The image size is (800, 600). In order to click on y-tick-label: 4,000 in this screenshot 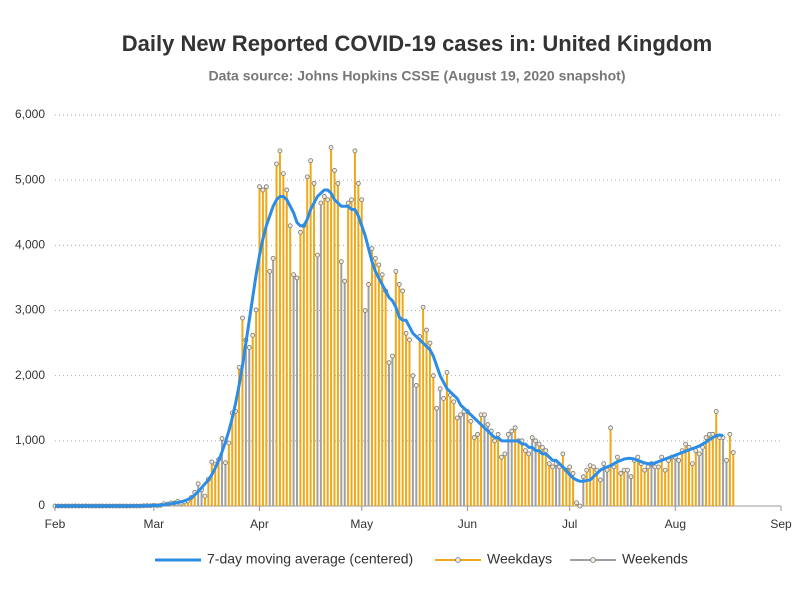, I will do `click(30, 245)`.